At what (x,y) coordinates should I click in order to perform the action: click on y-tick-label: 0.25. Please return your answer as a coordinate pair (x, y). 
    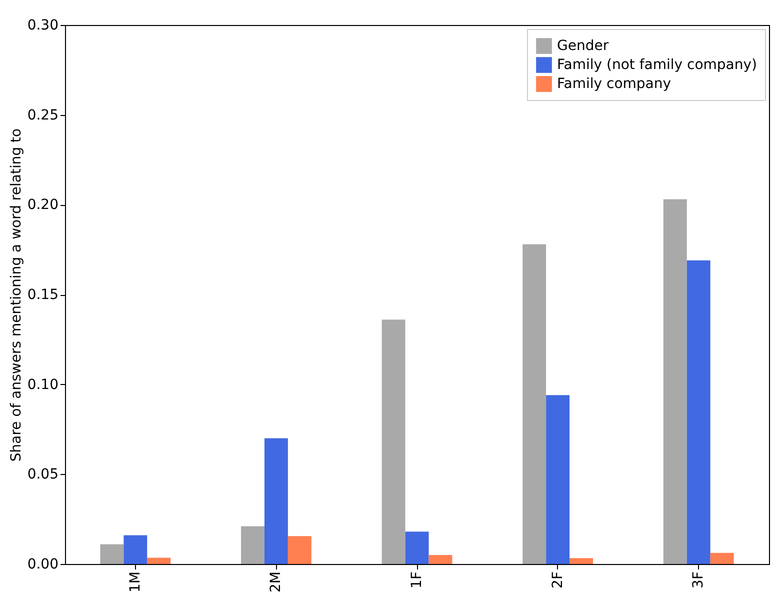
    Looking at the image, I should click on (42, 115).